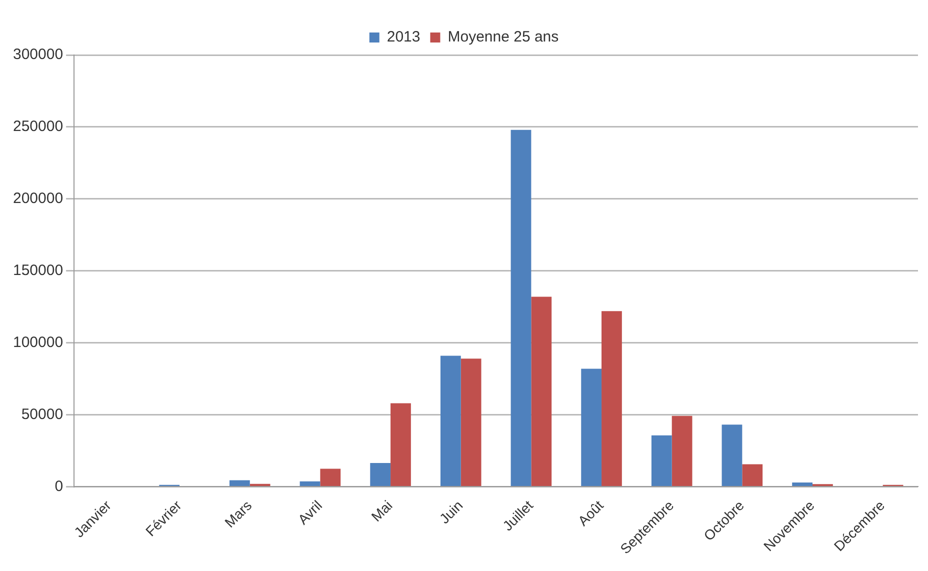 The image size is (928, 571). What do you see at coordinates (38, 55) in the screenshot?
I see `y-tick-label: 300000` at bounding box center [38, 55].